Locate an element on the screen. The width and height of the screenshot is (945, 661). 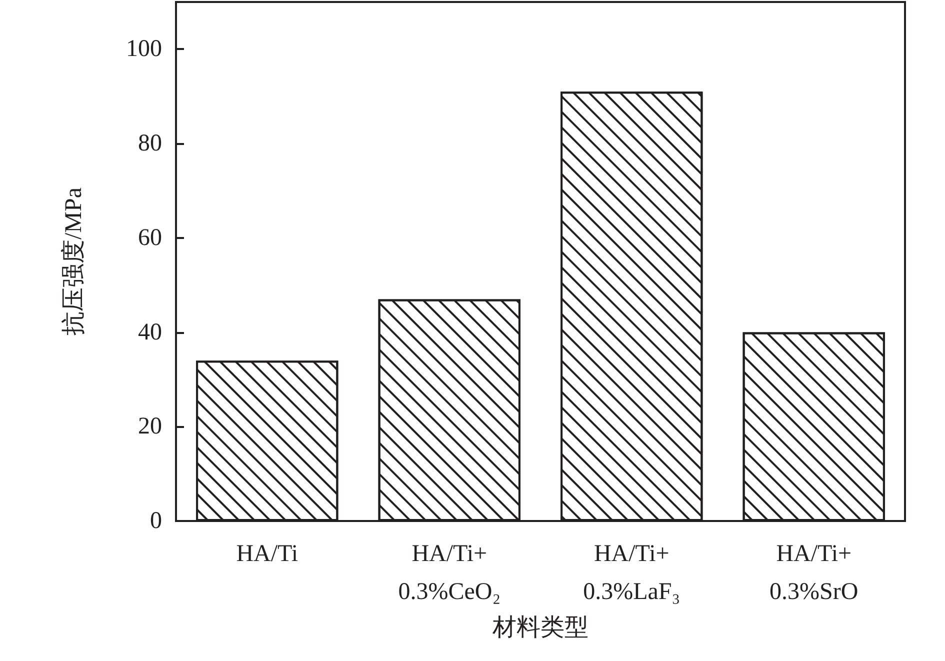
y-tick-label: 0 is located at coordinates (156, 521).